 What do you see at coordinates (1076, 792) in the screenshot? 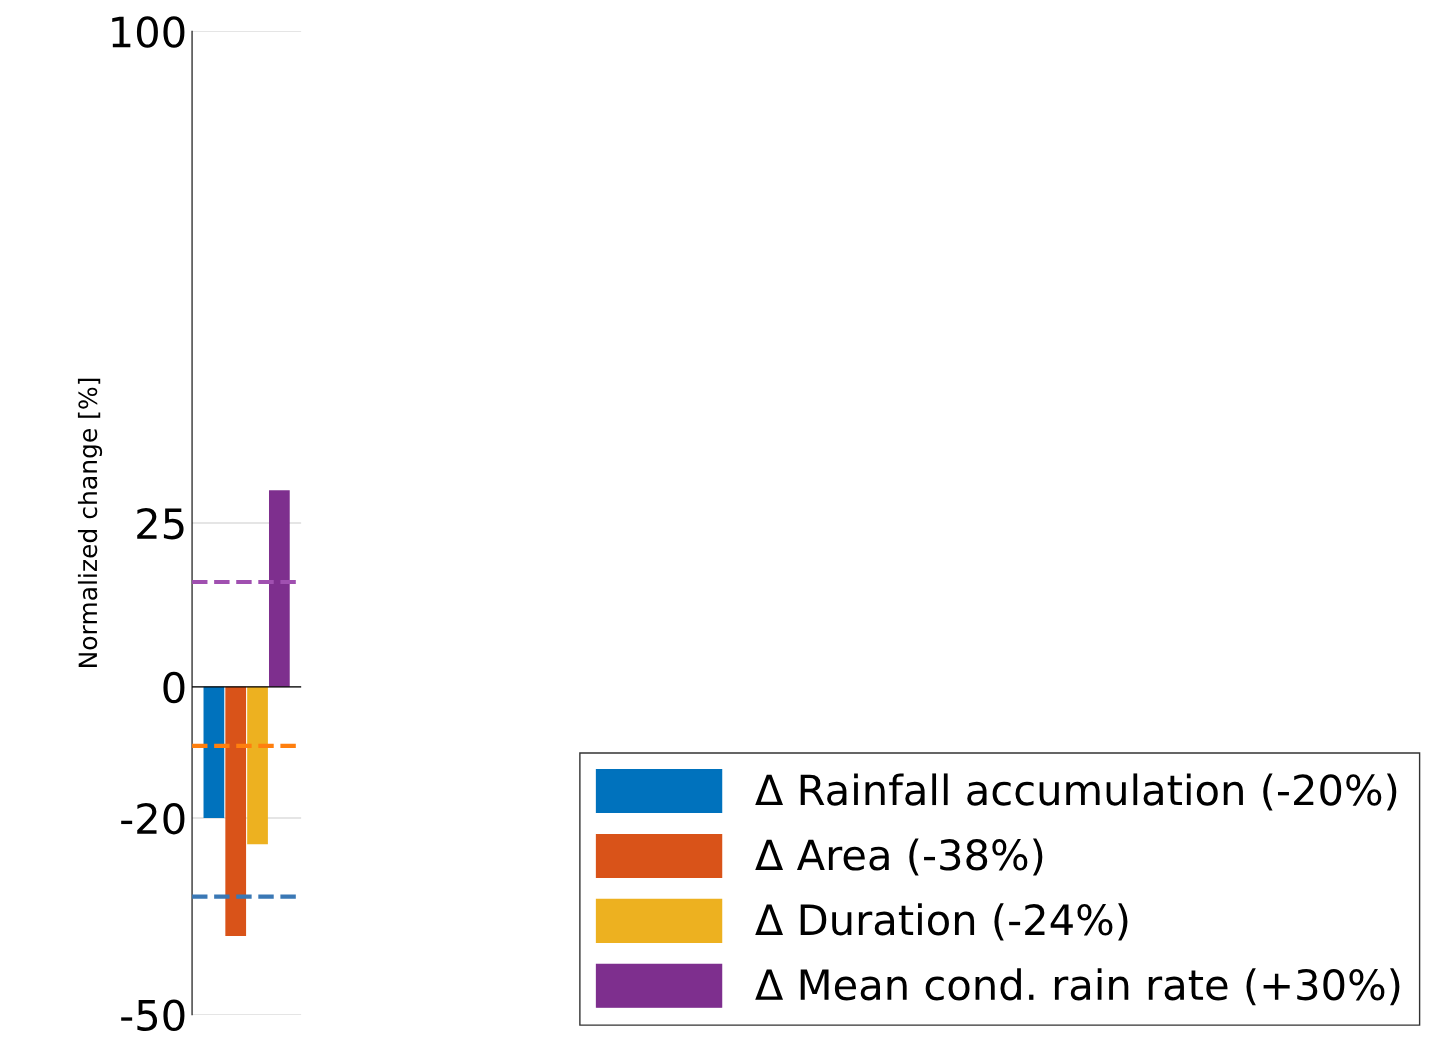
I see `legend-label: Δ Rainfall accumulation (-20%)` at bounding box center [1076, 792].